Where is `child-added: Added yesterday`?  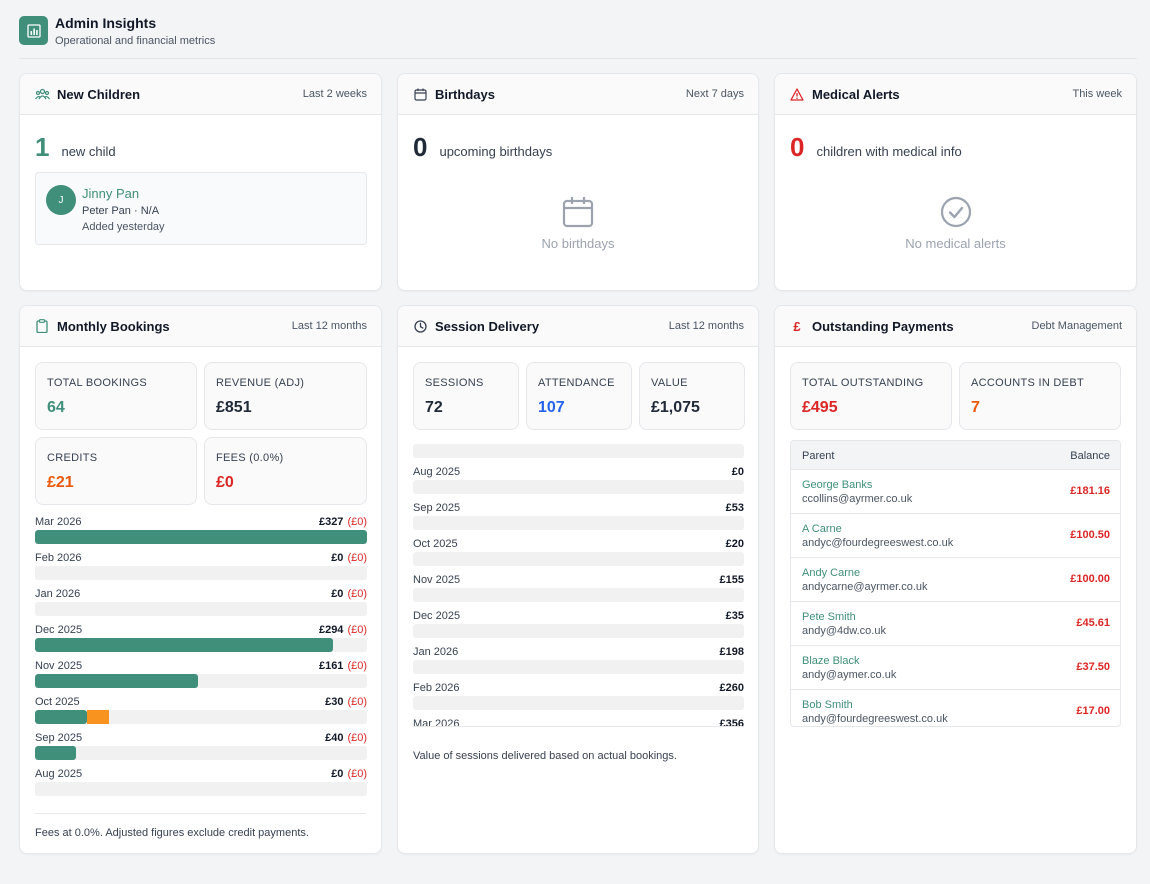
child-added: Added yesterday is located at coordinates (123, 227).